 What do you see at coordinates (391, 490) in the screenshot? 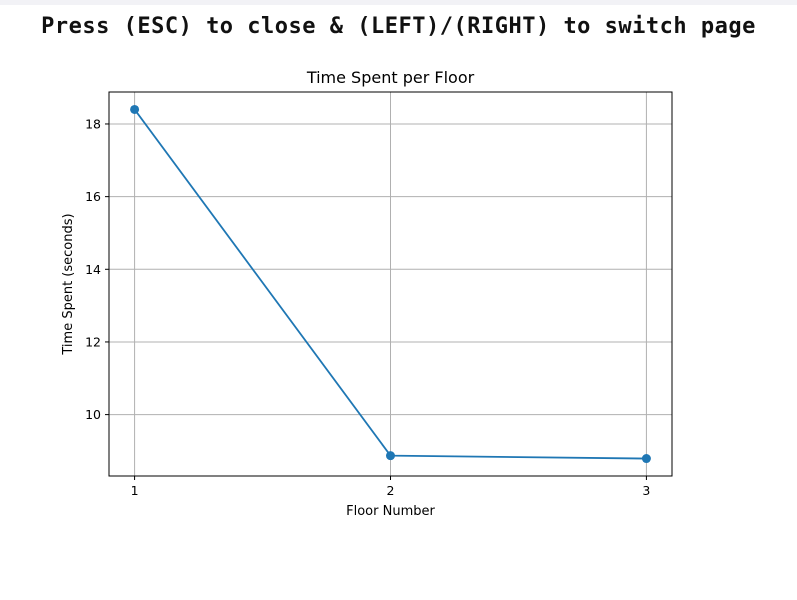
I see `x-tick-label: 2` at bounding box center [391, 490].